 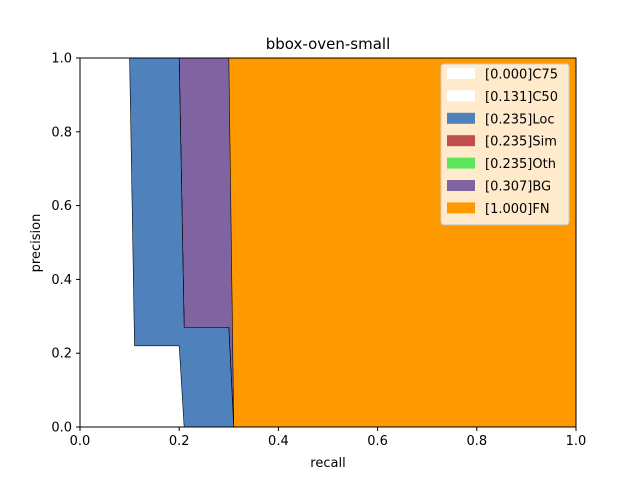 I want to click on y-tick-label: 0.4, so click(x=61, y=280).